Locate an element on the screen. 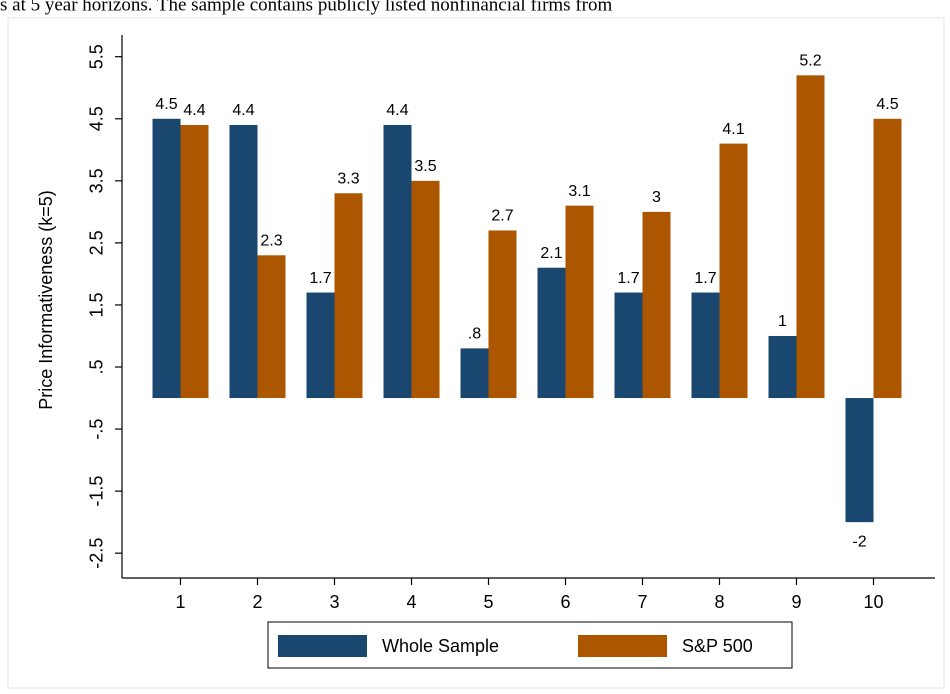  y-axis-title: Price Informativeness (k=5) is located at coordinates (46, 300).